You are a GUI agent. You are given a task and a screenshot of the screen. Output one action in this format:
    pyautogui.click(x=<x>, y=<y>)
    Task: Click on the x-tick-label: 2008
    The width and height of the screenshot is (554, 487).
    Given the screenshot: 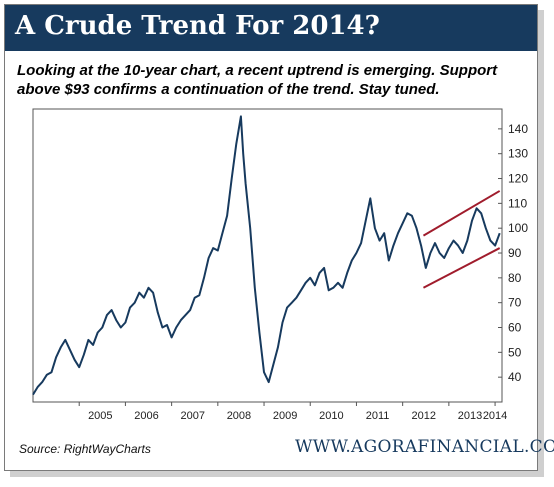 What is the action you would take?
    pyautogui.click(x=239, y=416)
    